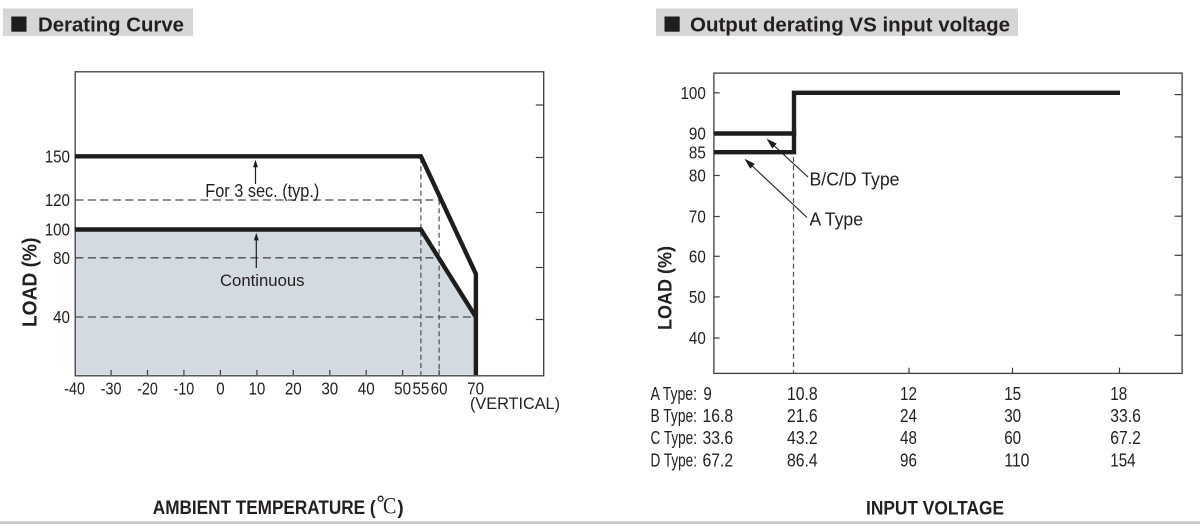 The image size is (1200, 524). What do you see at coordinates (802, 415) in the screenshot?
I see `svg-text: 21.6` at bounding box center [802, 415].